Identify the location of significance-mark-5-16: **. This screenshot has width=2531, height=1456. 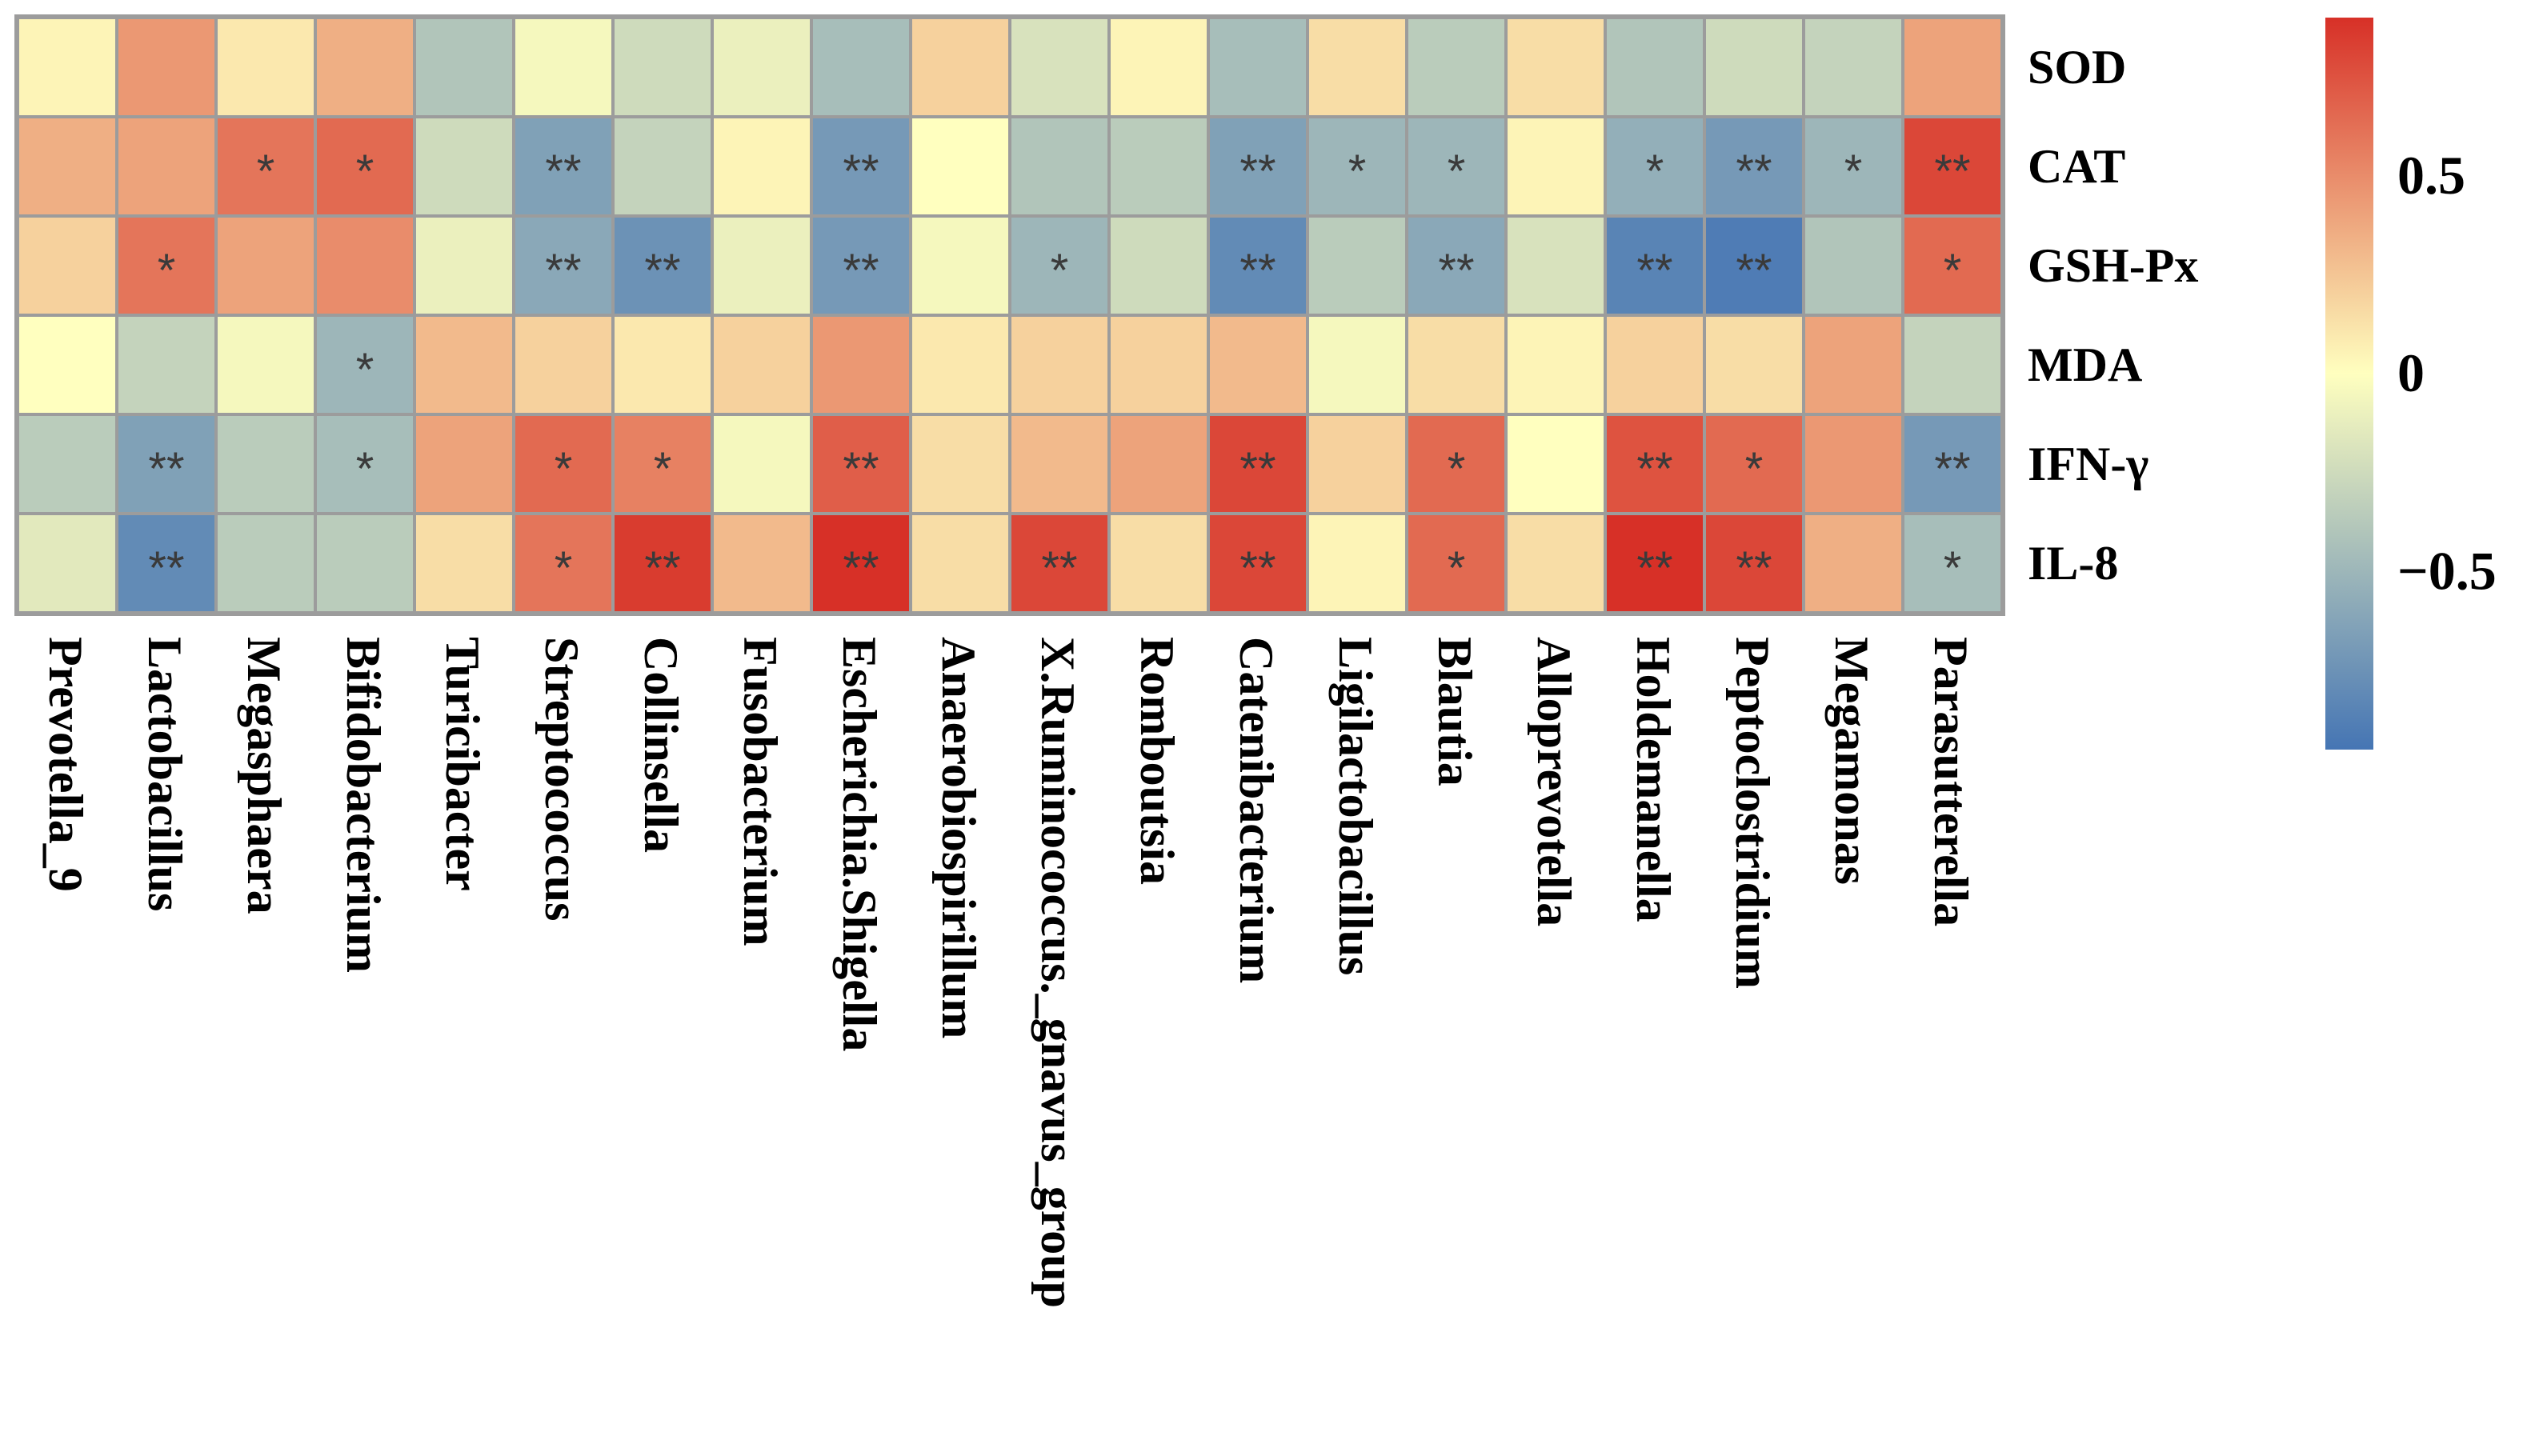
(1654, 568).